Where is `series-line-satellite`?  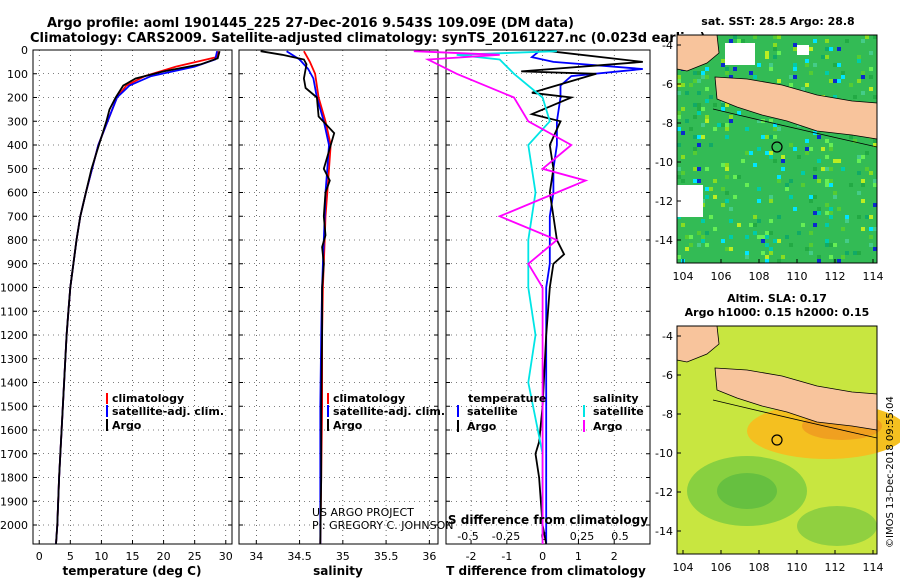
series-line-satellite is located at coordinates (506, 297).